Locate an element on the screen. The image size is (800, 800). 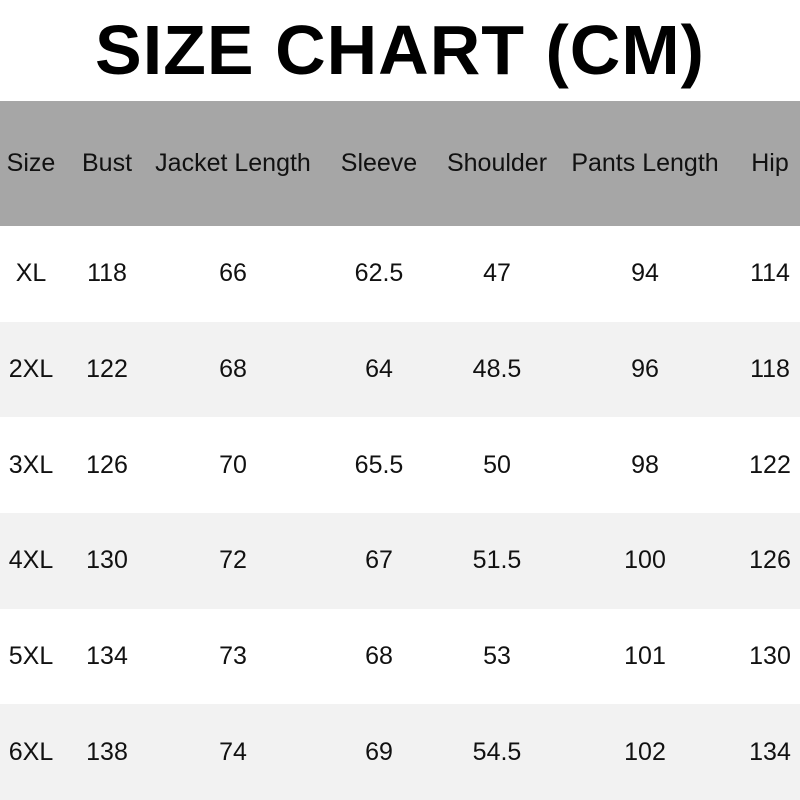
table-cell: 102 is located at coordinates (645, 751).